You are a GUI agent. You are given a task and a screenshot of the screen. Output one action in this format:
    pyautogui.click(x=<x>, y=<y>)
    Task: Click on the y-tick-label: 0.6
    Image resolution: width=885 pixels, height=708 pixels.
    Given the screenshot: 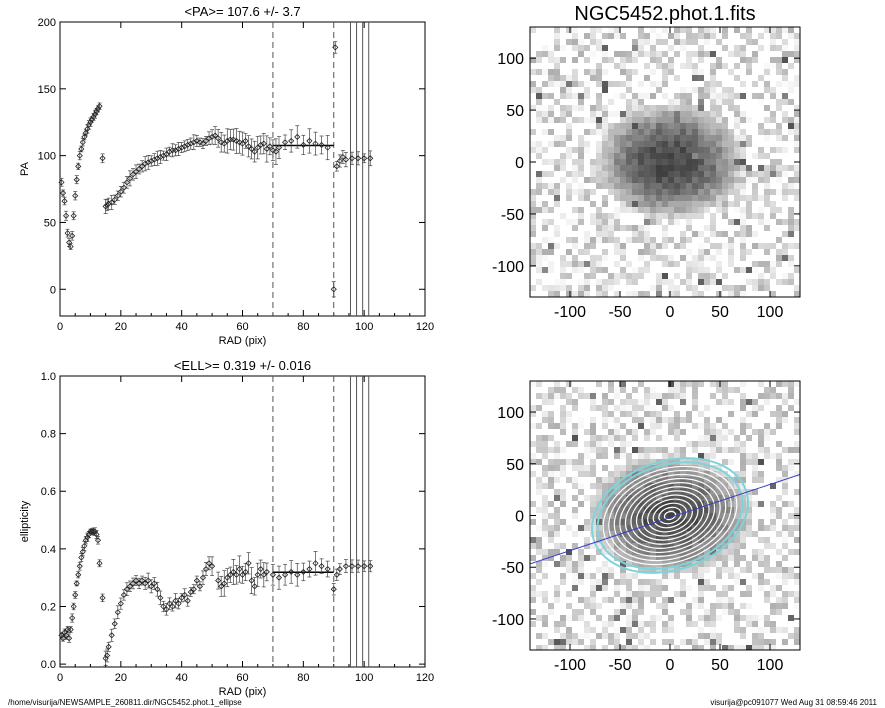 What is the action you would take?
    pyautogui.click(x=48, y=492)
    